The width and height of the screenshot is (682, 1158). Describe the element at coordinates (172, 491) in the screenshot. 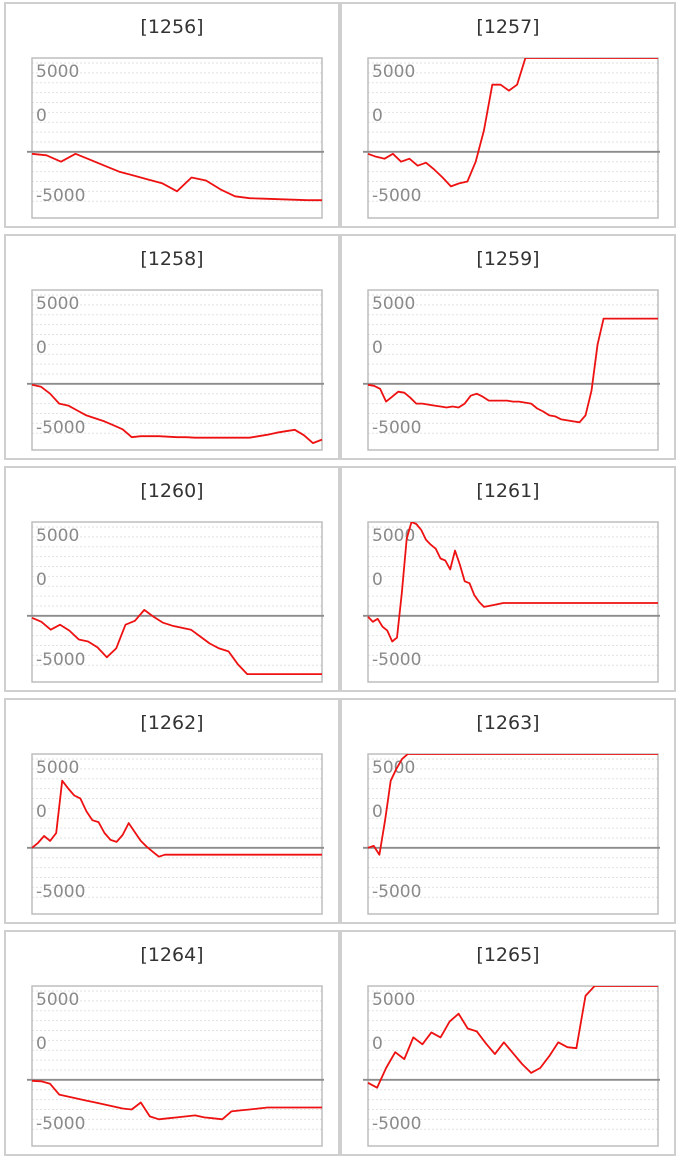

I see `chart-title: [1260]` at that location.